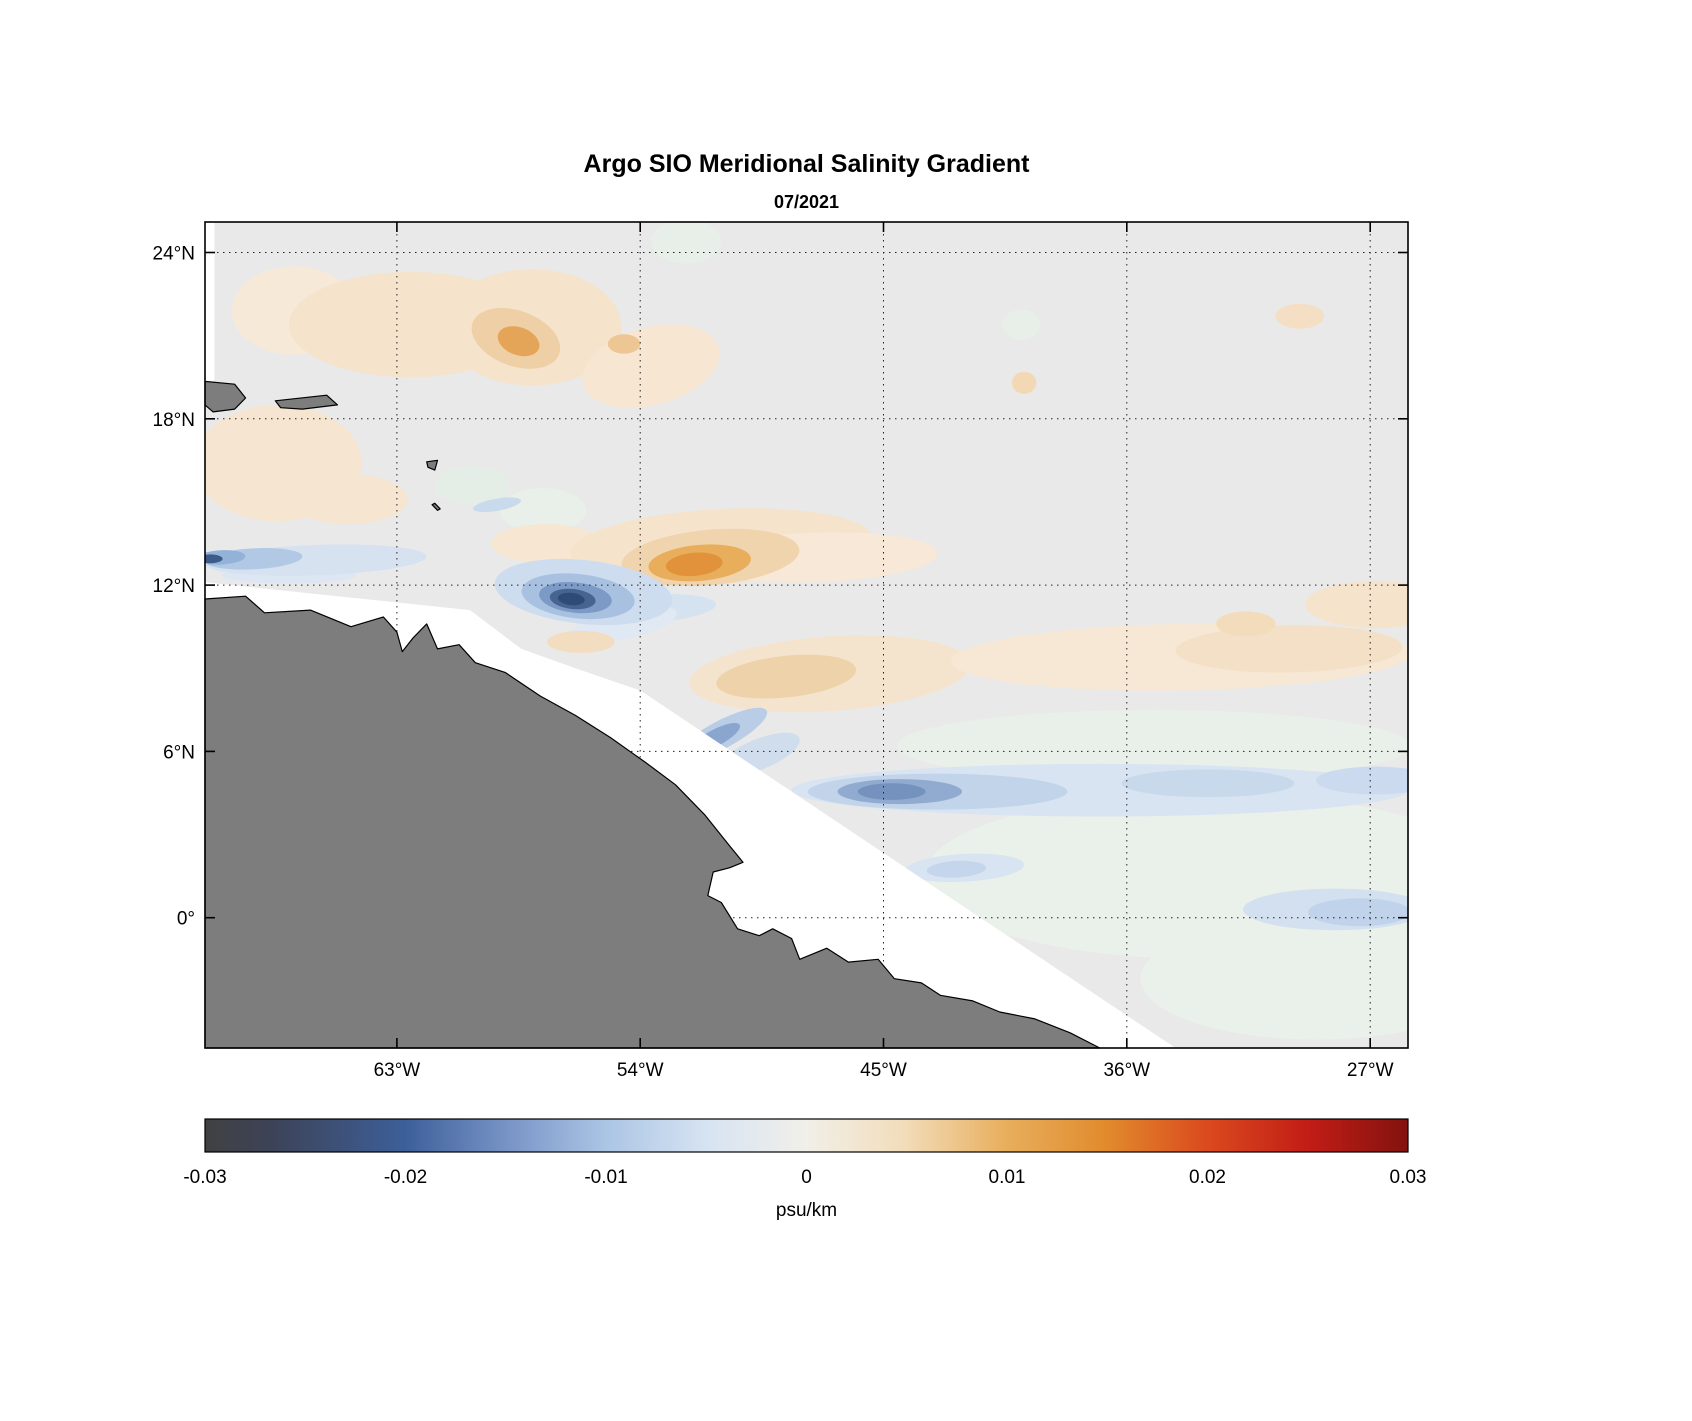 The height and width of the screenshot is (1421, 1692). Describe the element at coordinates (204, 1177) in the screenshot. I see `colorbar-tick-label: -0.03` at that location.